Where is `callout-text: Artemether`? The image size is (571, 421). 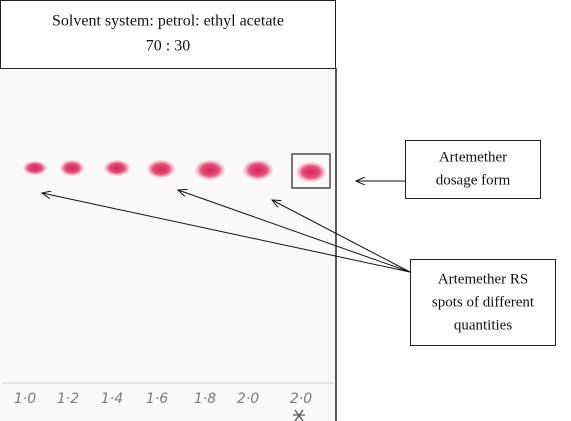 callout-text: Artemether is located at coordinates (473, 157).